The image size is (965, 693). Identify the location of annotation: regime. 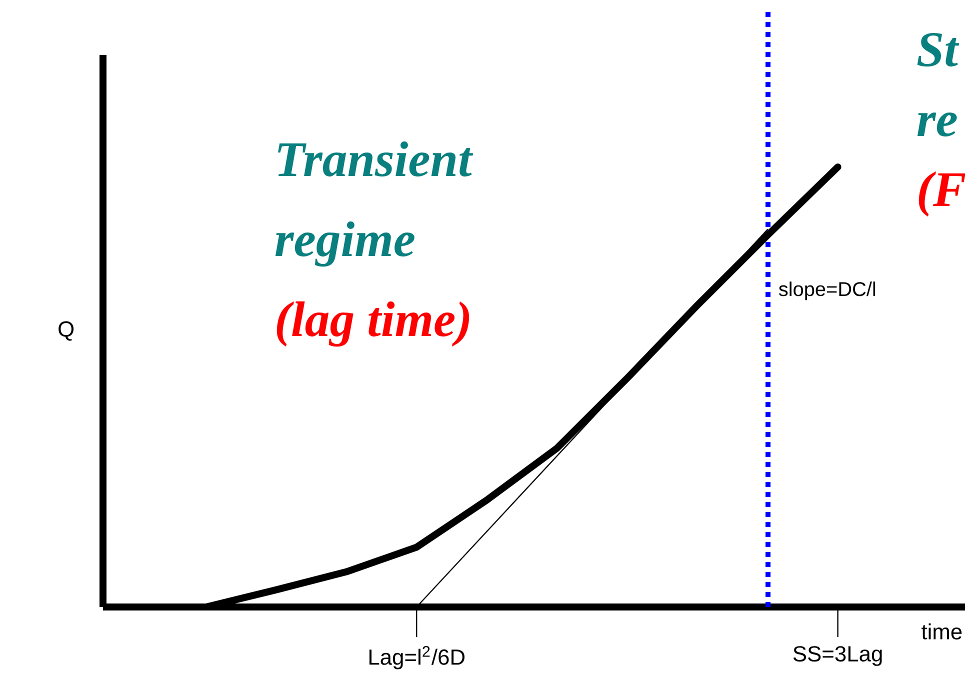
(344, 244).